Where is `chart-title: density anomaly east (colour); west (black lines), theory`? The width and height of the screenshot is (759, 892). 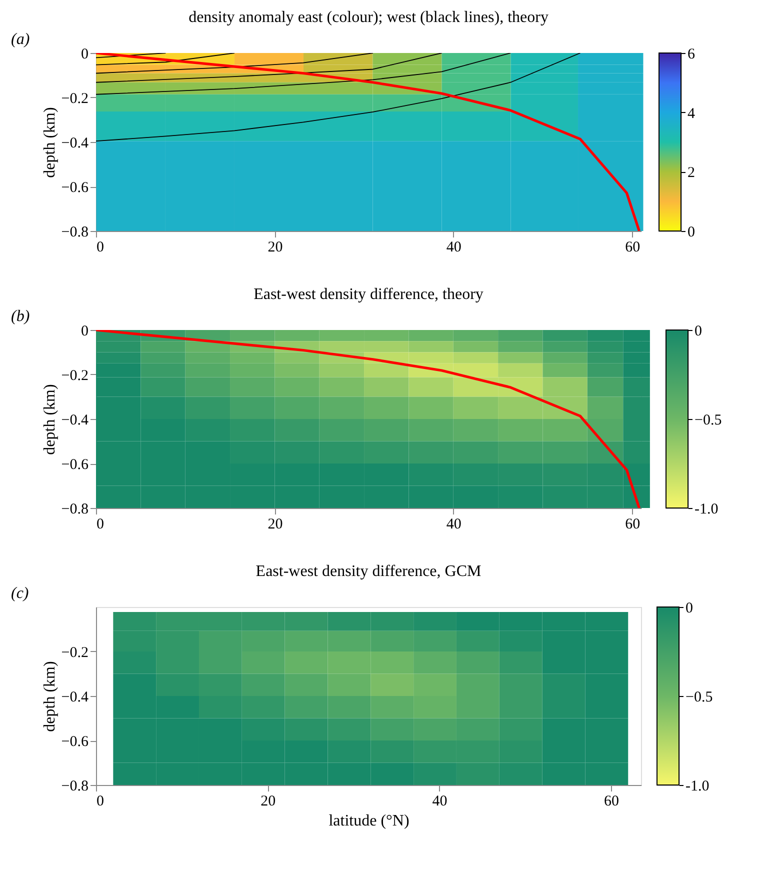 chart-title: density anomaly east (colour); west (black lines), theory is located at coordinates (368, 17).